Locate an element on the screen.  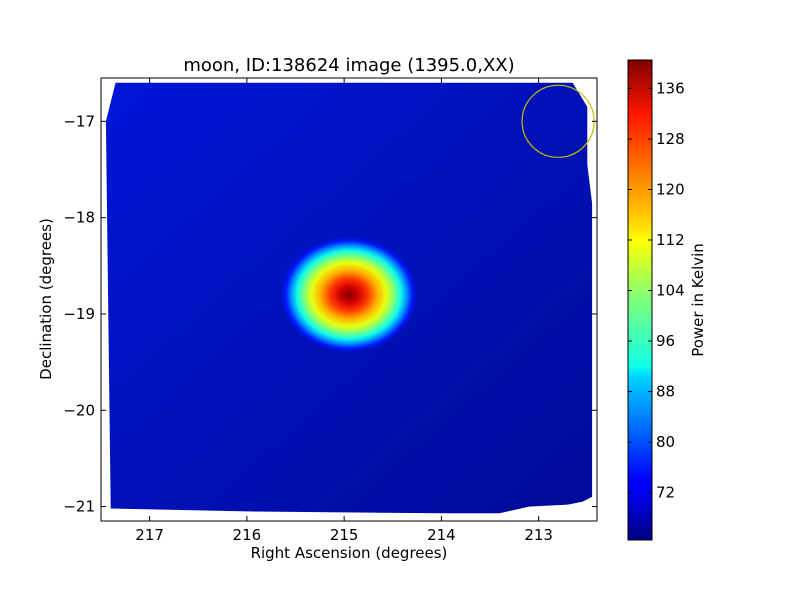
x-tick-label: 217 is located at coordinates (149, 535).